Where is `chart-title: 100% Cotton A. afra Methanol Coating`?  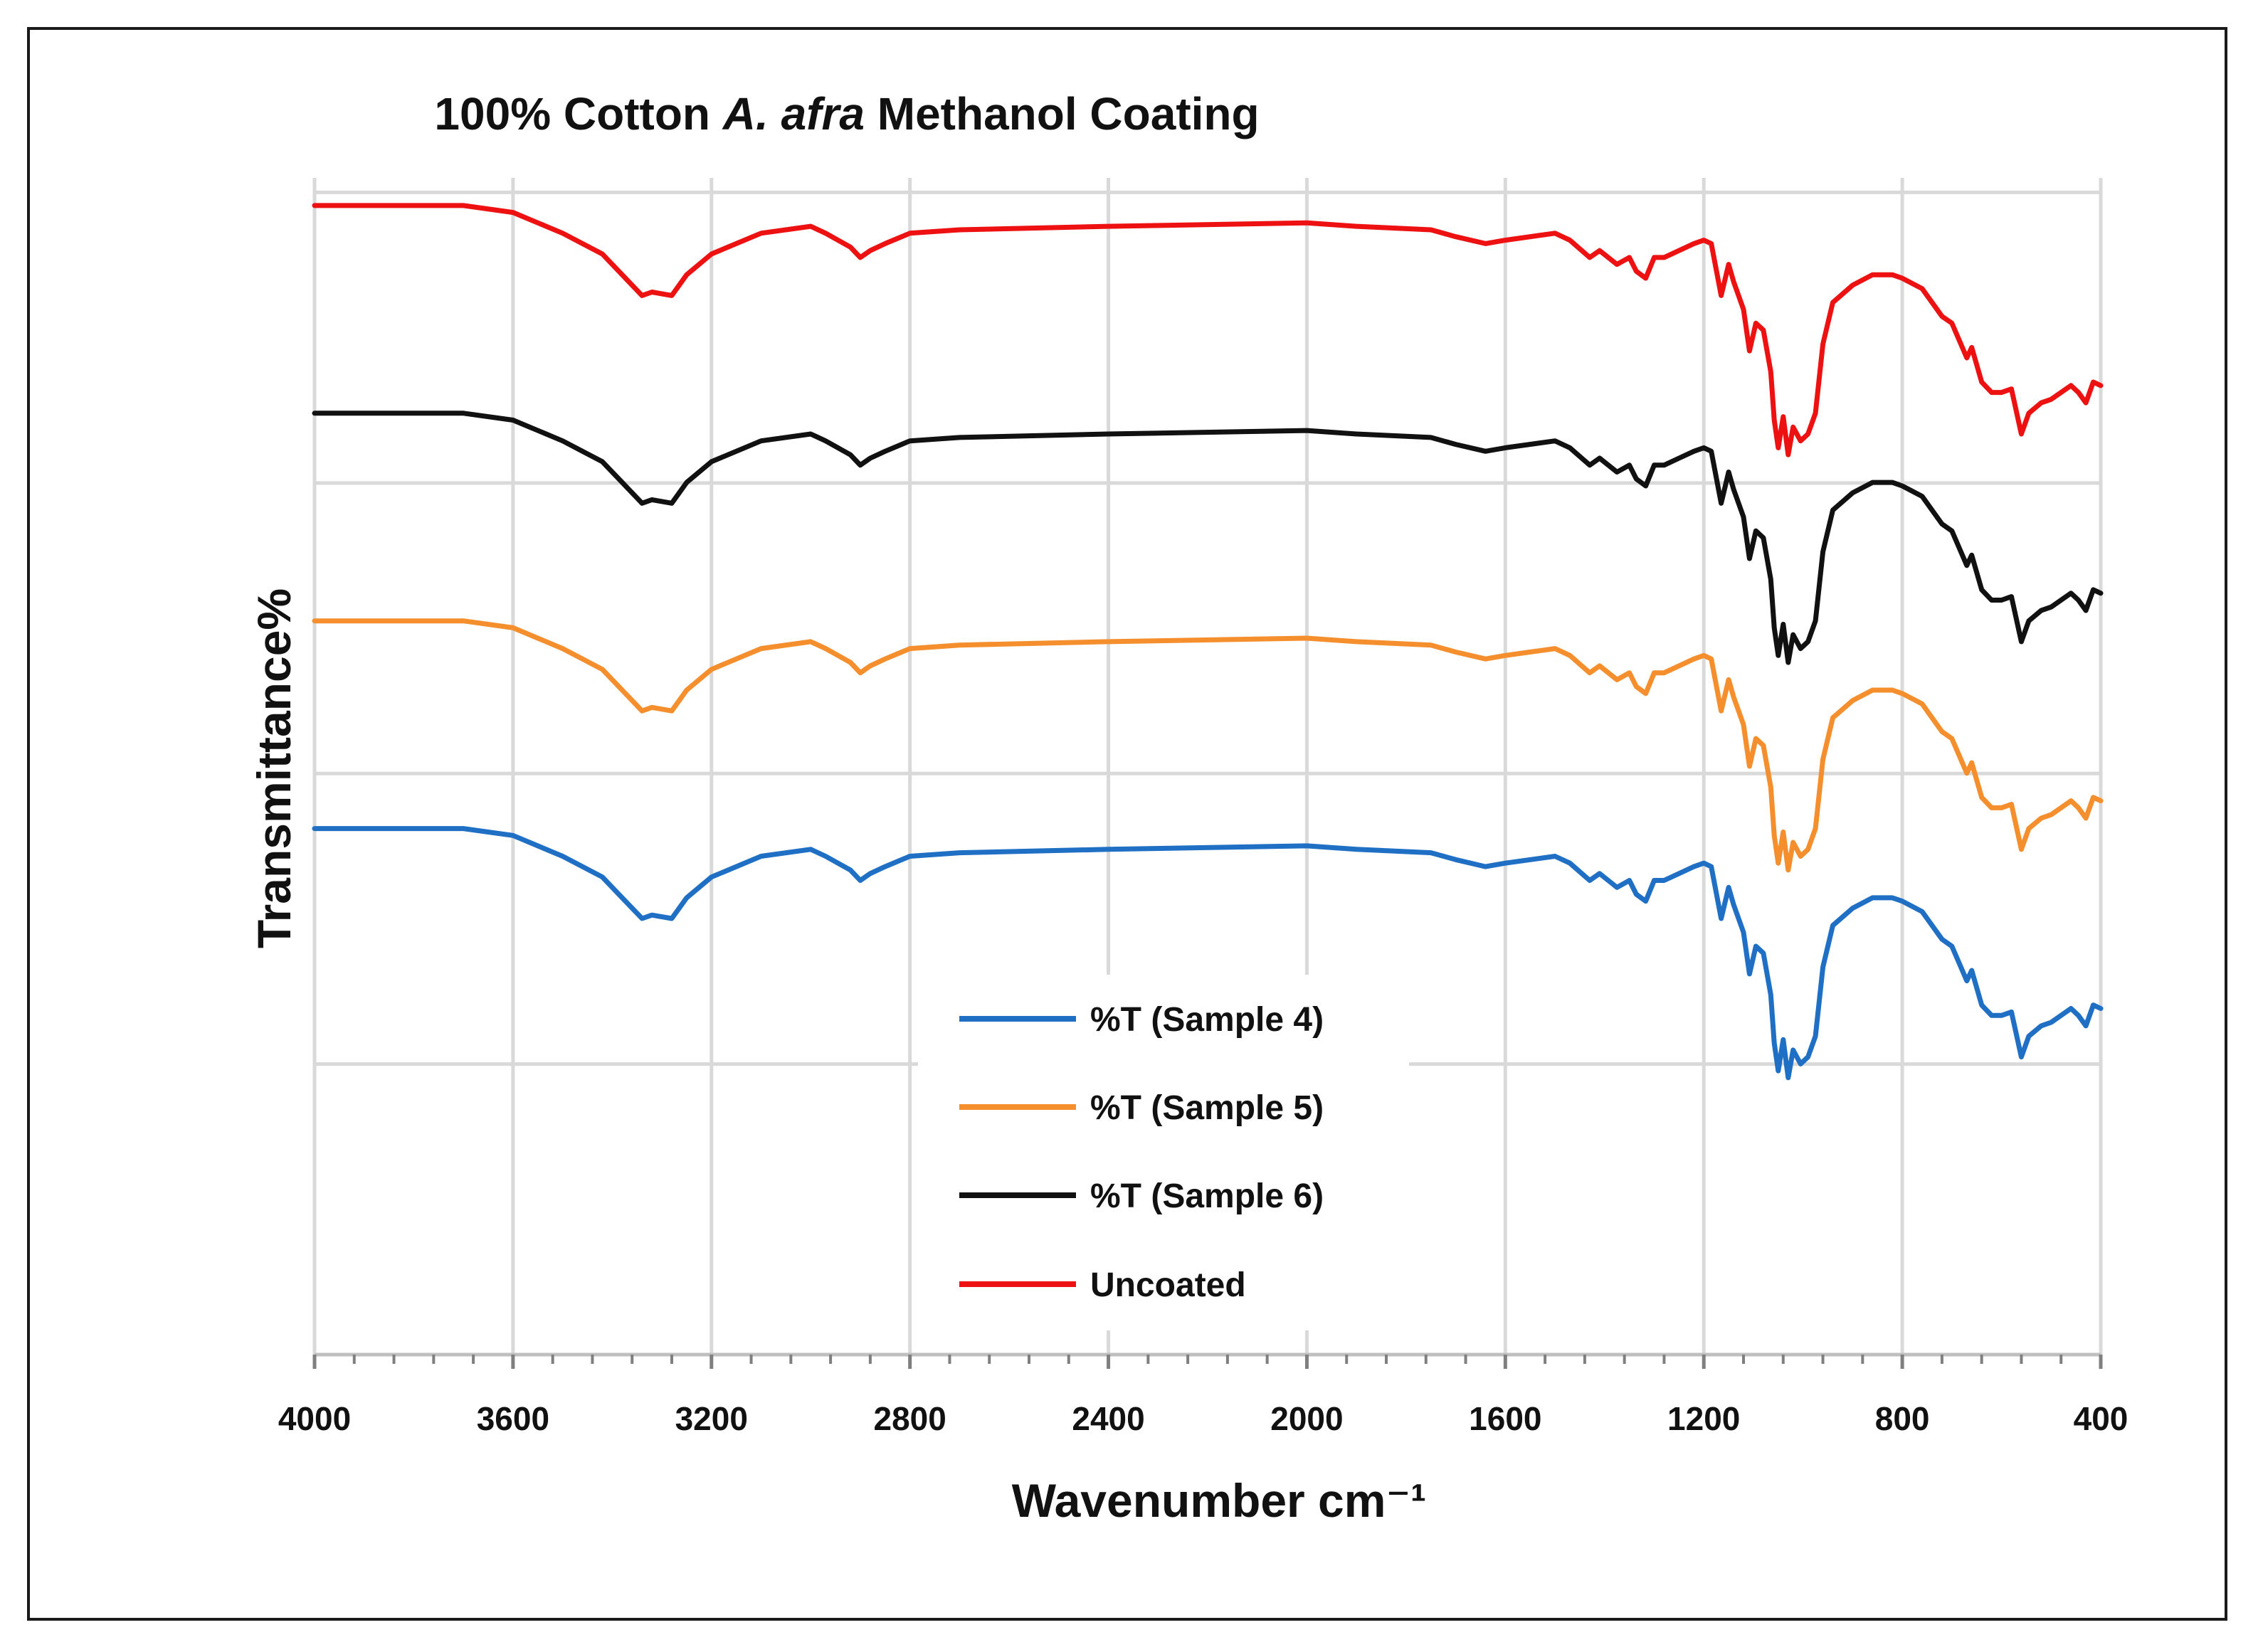 chart-title: 100% Cotton A. afra Methanol Coating is located at coordinates (847, 113).